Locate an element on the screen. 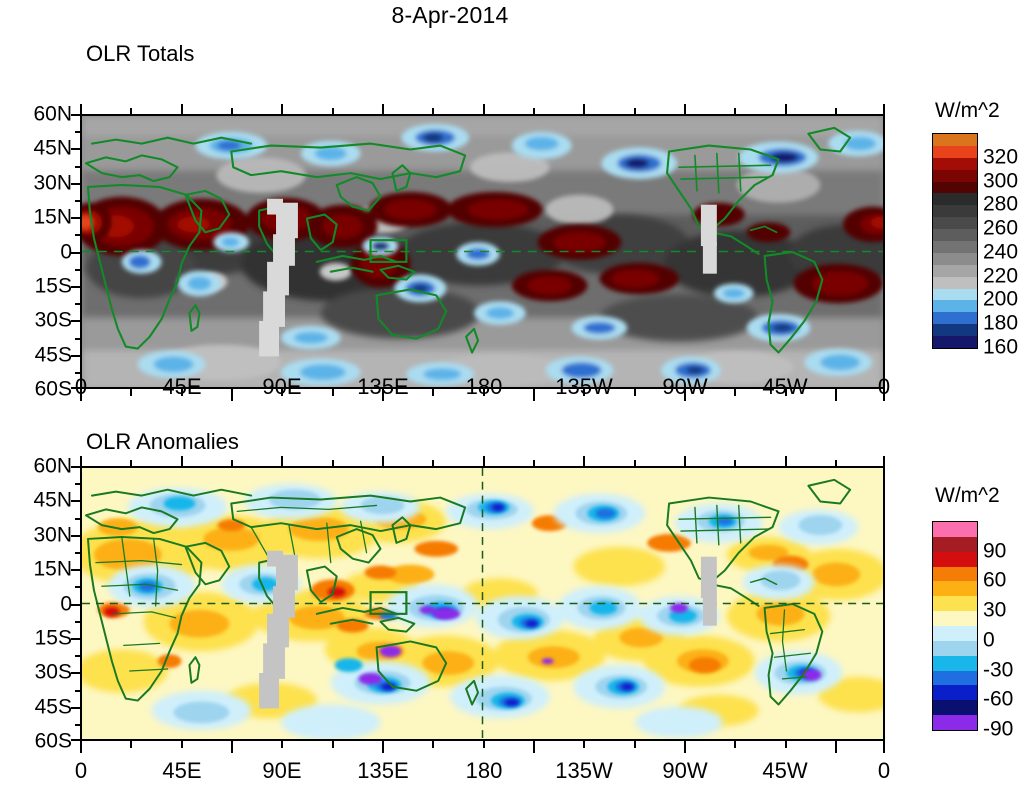 The height and width of the screenshot is (788, 1027). colorbar-units-totals: W/m^2 is located at coordinates (967, 110).